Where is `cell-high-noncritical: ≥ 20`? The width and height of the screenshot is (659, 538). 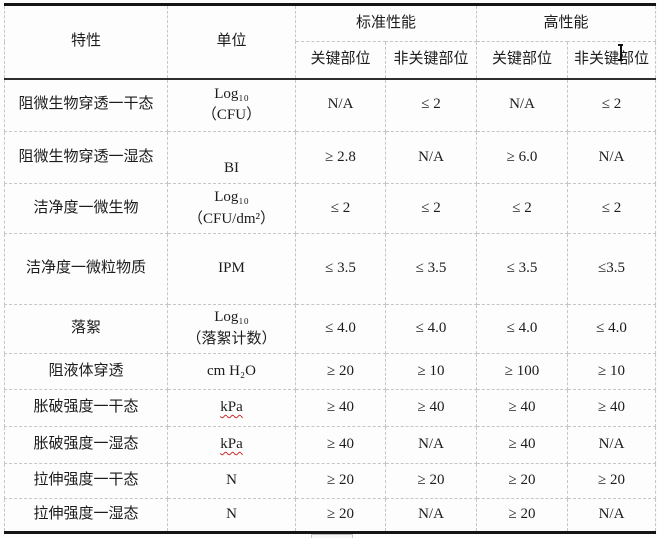
cell-high-noncritical: ≥ 20 is located at coordinates (612, 481).